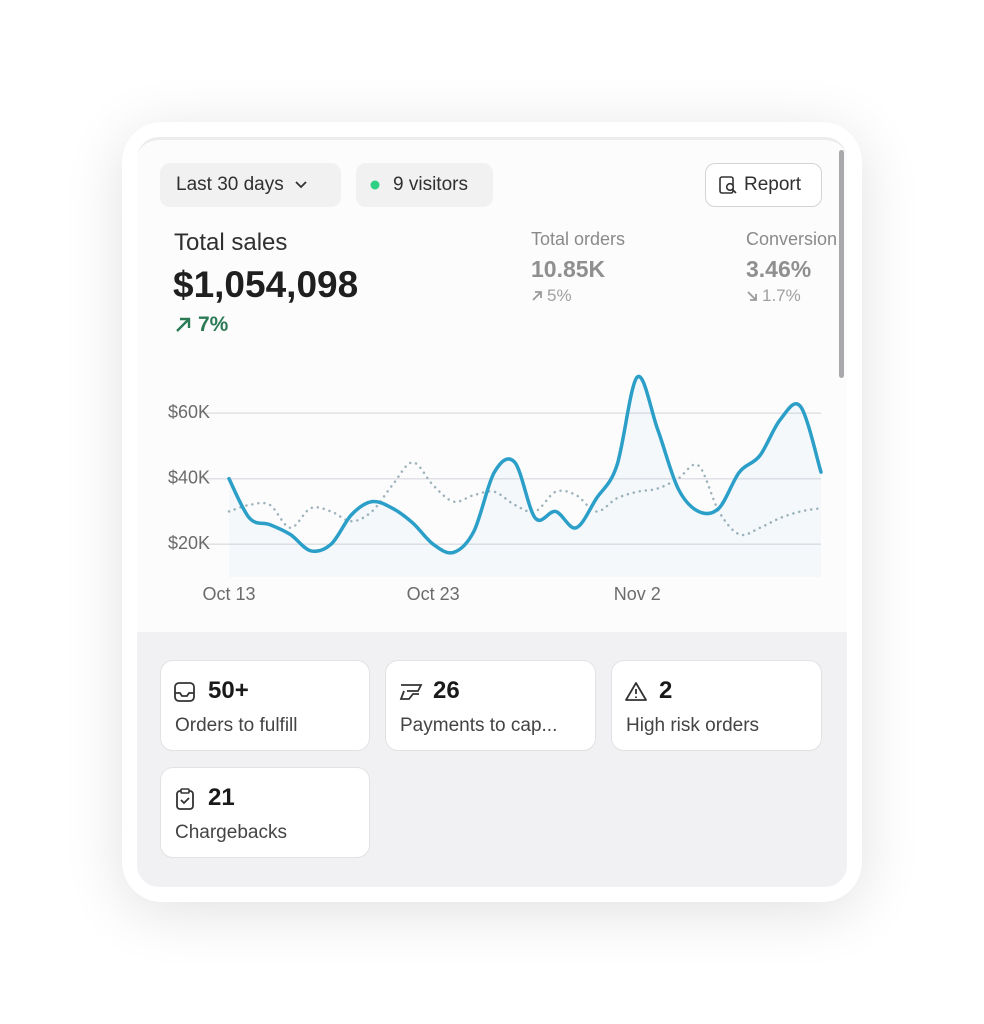 Image resolution: width=984 pixels, height=1024 pixels. What do you see at coordinates (559, 295) in the screenshot?
I see `metric-change-text: 5%` at bounding box center [559, 295].